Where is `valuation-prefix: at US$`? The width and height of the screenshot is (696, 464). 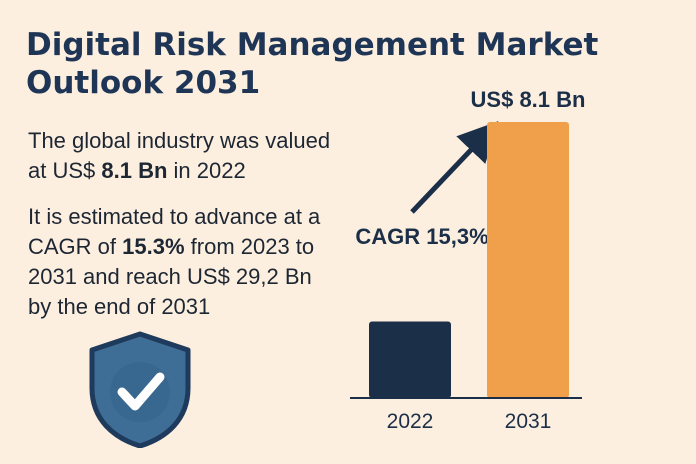 valuation-prefix: at US$ is located at coordinates (65, 170).